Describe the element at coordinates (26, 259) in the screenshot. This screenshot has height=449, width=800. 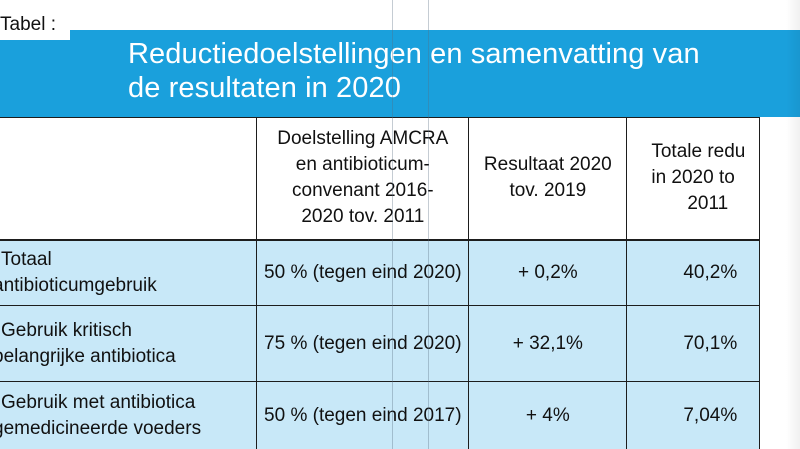
I see `row-label-line: Totaal` at that location.